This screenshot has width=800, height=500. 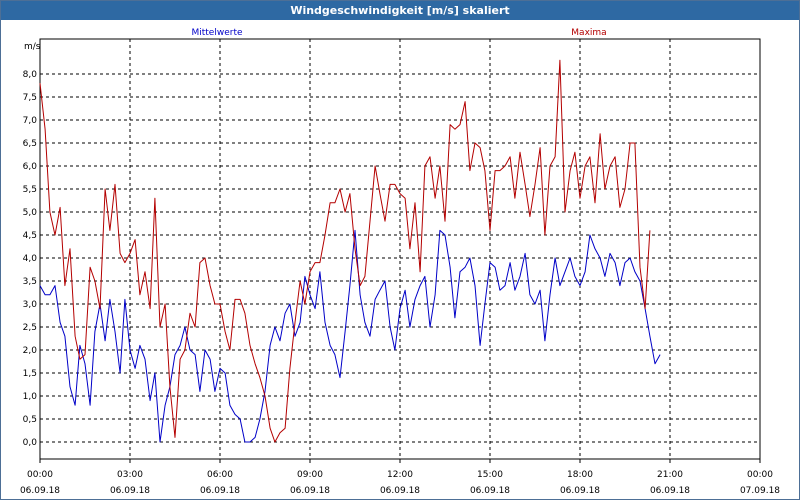 I want to click on y-tick-label: 5,0, so click(x=30, y=213).